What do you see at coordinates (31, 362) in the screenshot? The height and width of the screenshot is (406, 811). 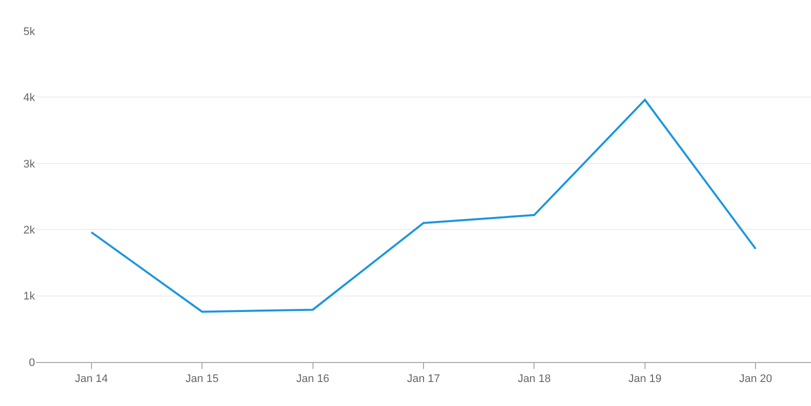 I see `y-tick-label: 0` at bounding box center [31, 362].